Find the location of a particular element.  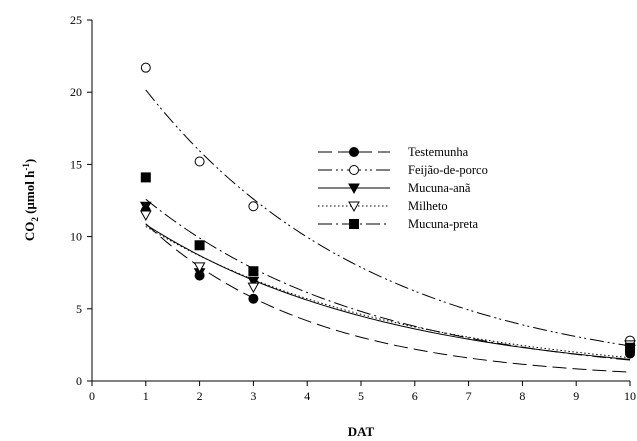

x-tick-label: 7 is located at coordinates (469, 396).